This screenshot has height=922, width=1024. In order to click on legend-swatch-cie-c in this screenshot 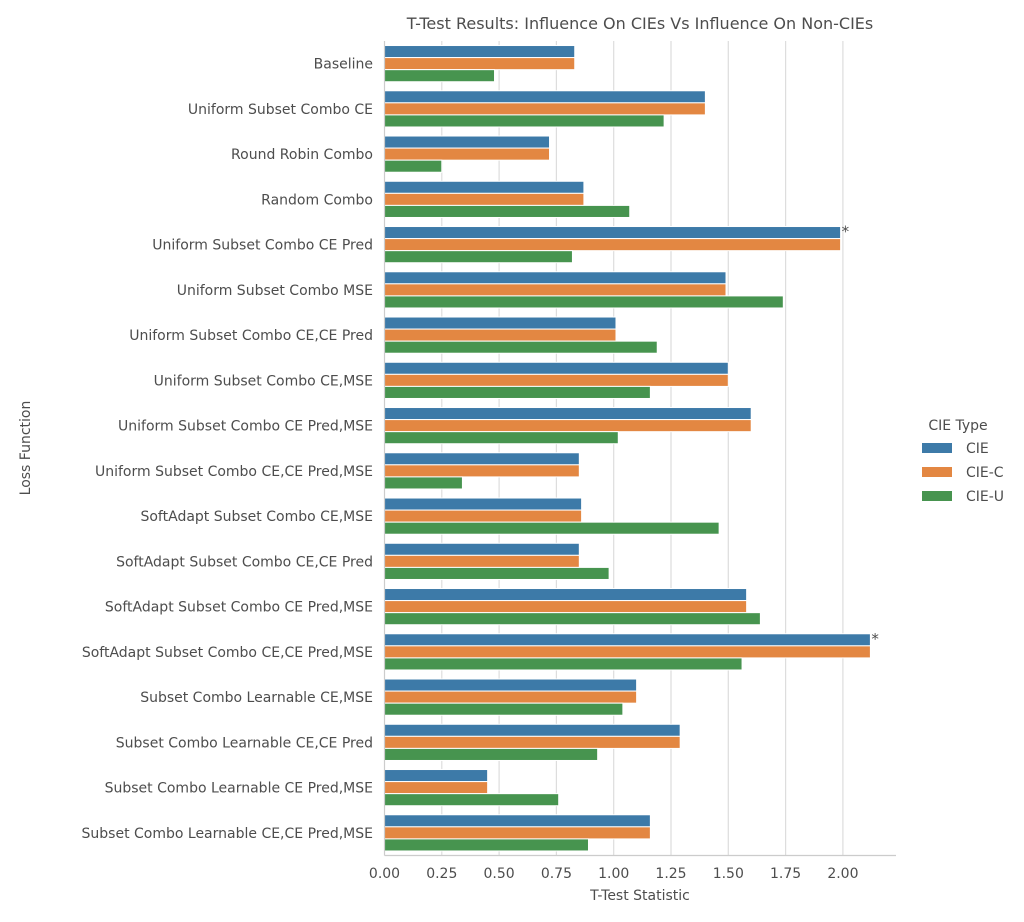, I will do `click(937, 472)`.